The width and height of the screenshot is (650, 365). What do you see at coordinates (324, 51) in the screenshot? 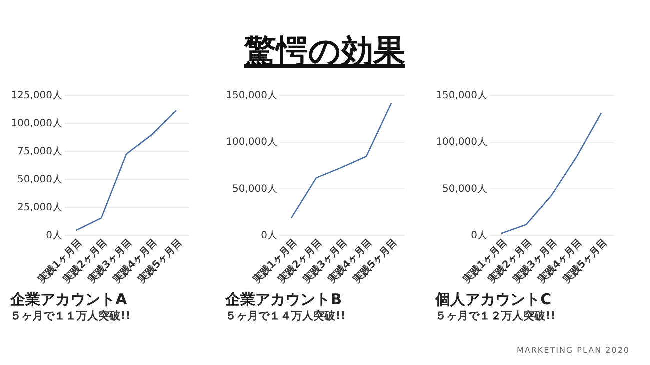
I see `text: 驚愕の効果` at bounding box center [324, 51].